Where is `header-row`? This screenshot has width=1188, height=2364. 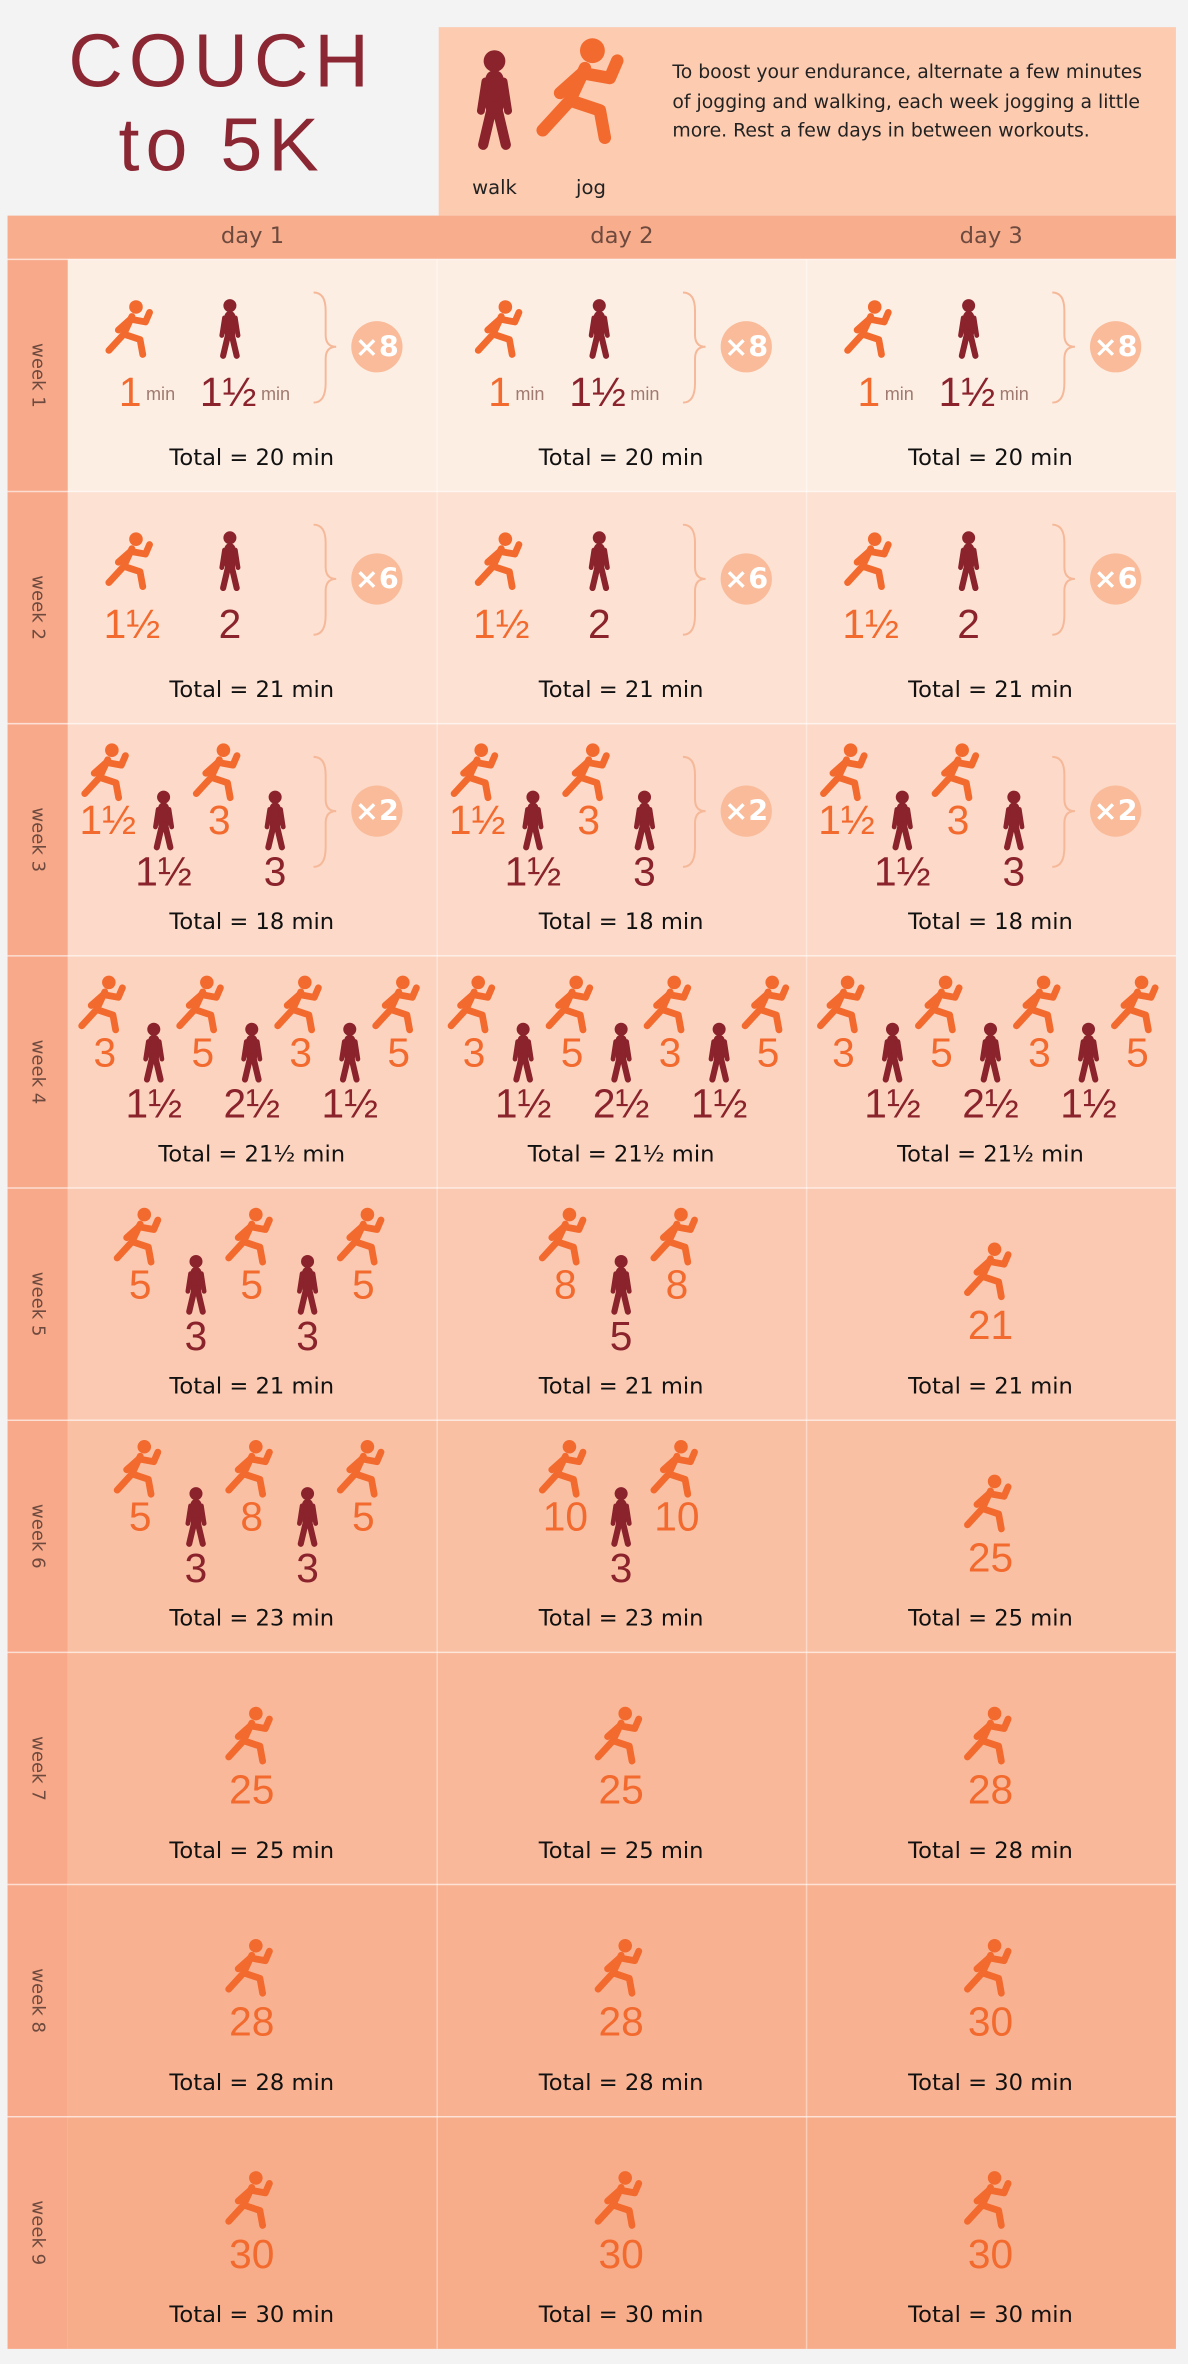
header-row is located at coordinates (591, 237).